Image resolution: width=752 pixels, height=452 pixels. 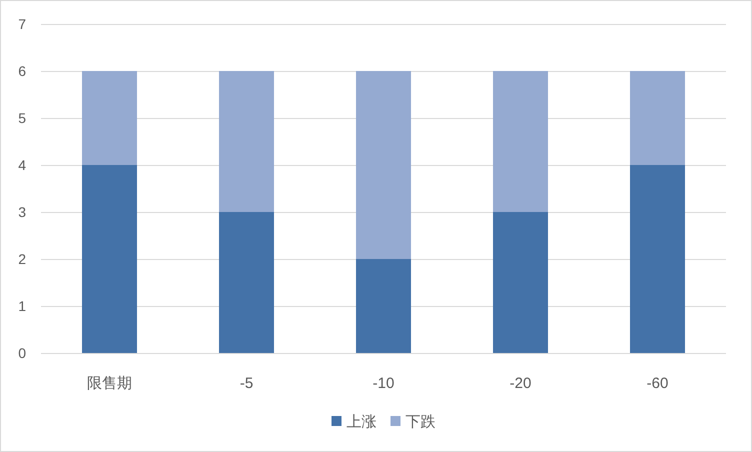 I want to click on y-tick-label: 6, so click(x=22, y=71).